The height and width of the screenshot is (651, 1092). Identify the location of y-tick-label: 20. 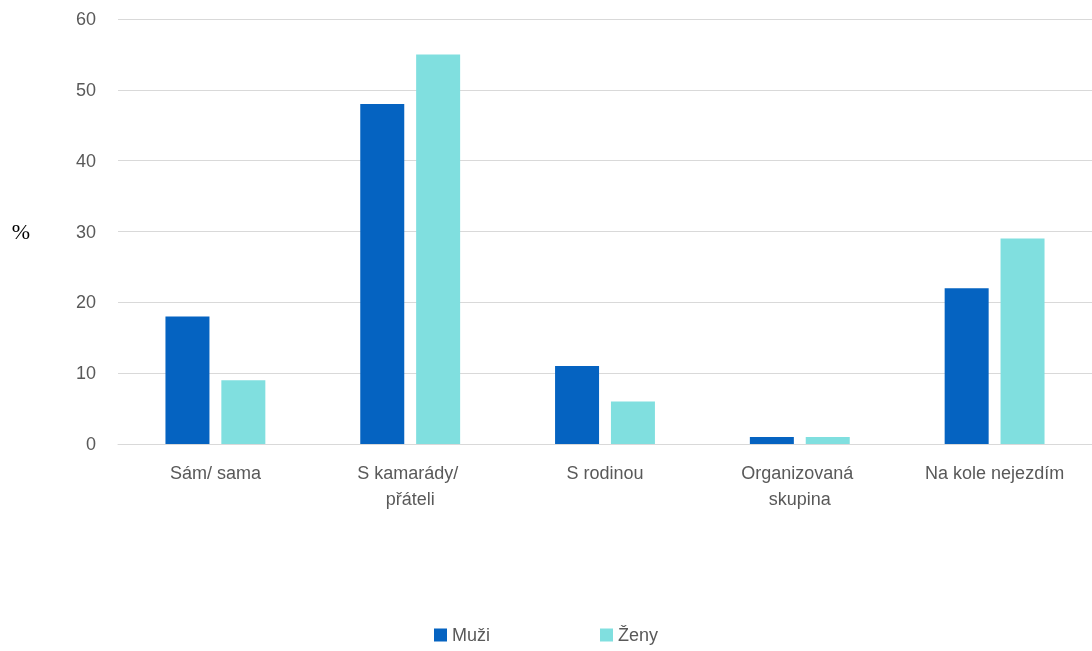
(85, 302).